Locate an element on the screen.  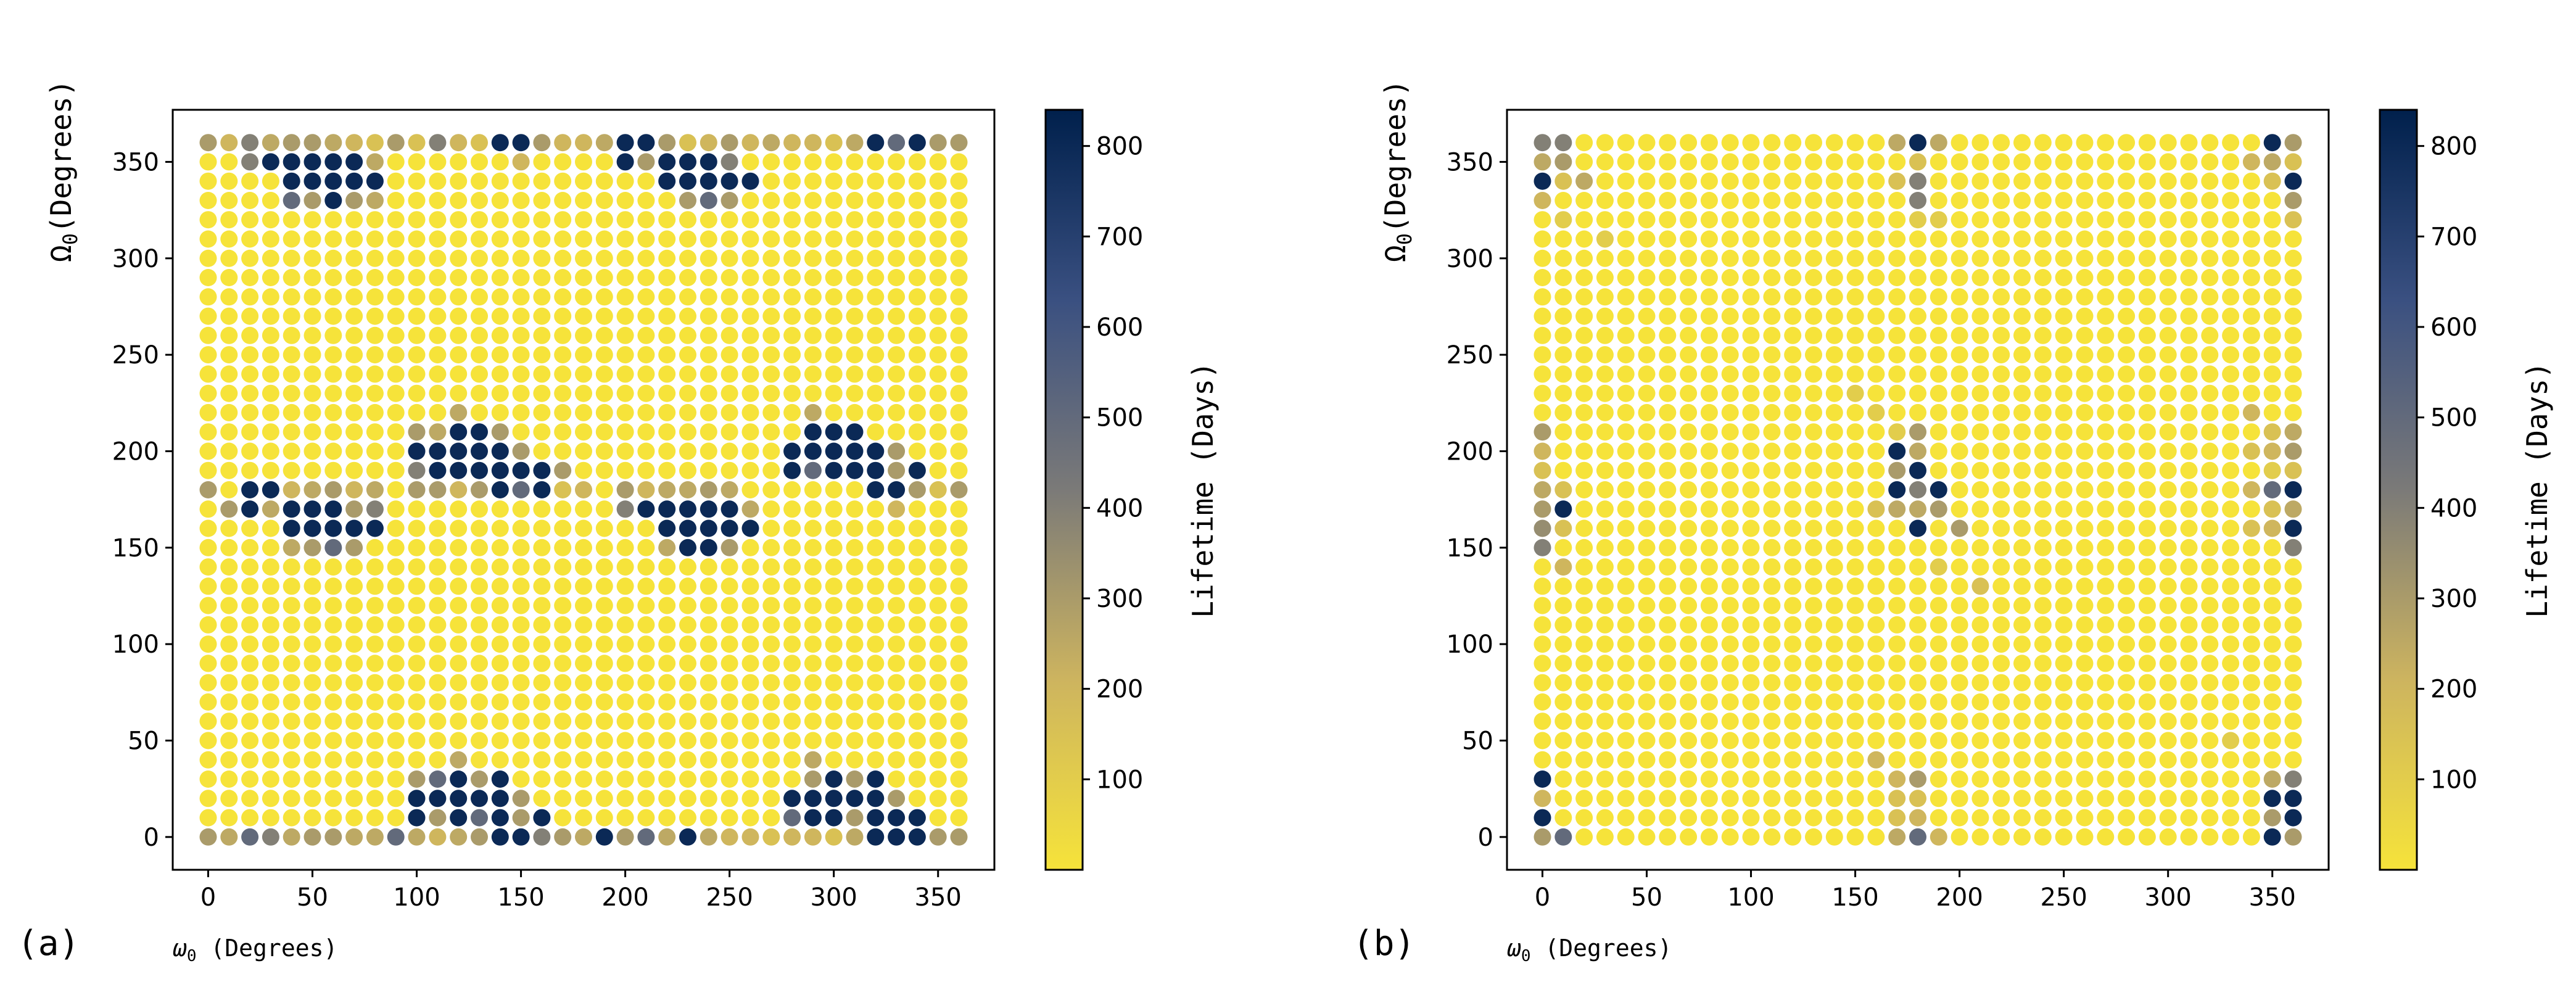
x-tick-label: 150 is located at coordinates (1854, 897).